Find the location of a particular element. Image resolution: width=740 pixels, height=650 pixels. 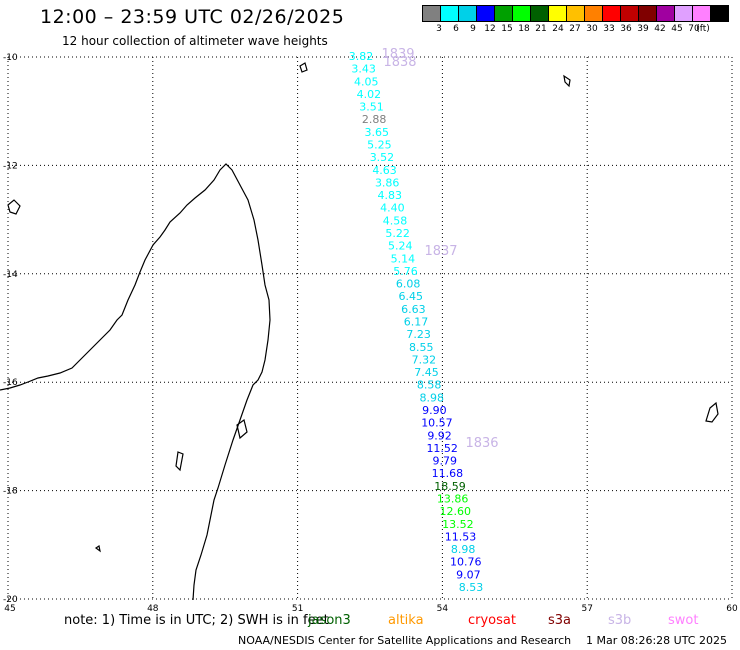

wave-height-label: 6.63 is located at coordinates (413, 309).